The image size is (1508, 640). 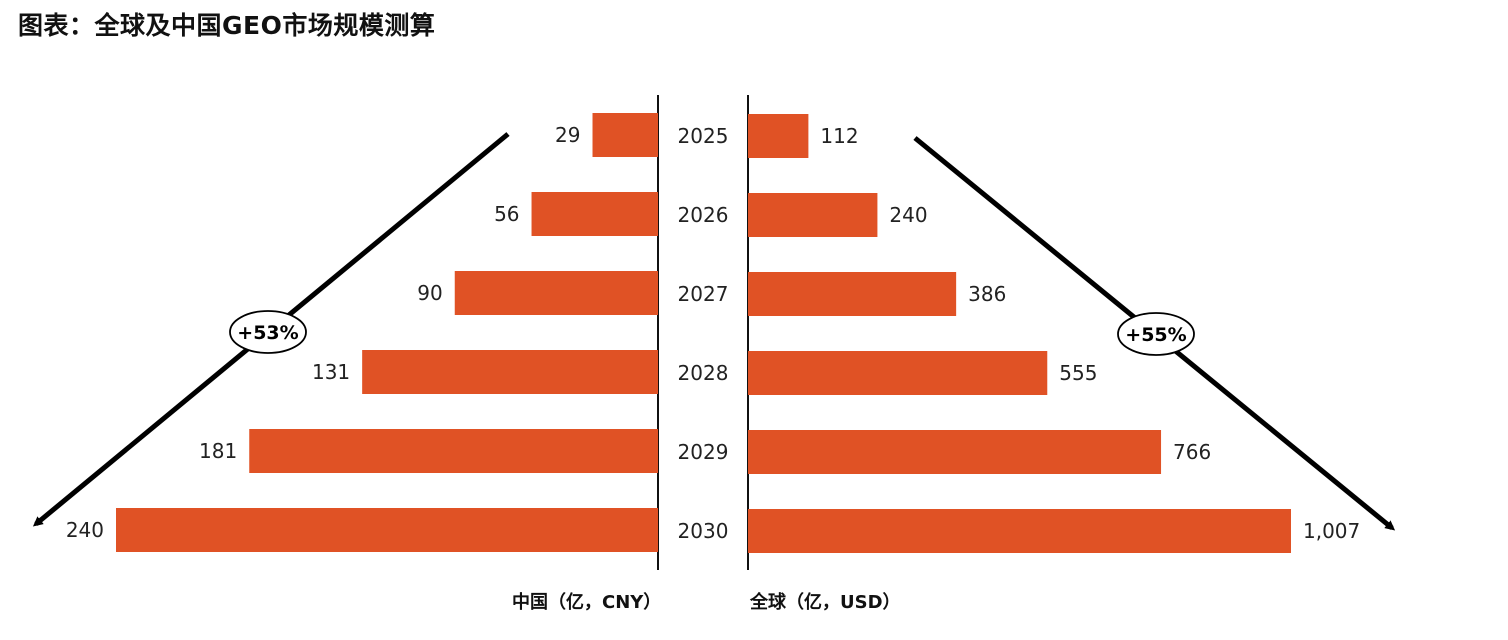 What do you see at coordinates (825, 602) in the screenshot?
I see `global-unit-label: 全球（亿，USD）` at bounding box center [825, 602].